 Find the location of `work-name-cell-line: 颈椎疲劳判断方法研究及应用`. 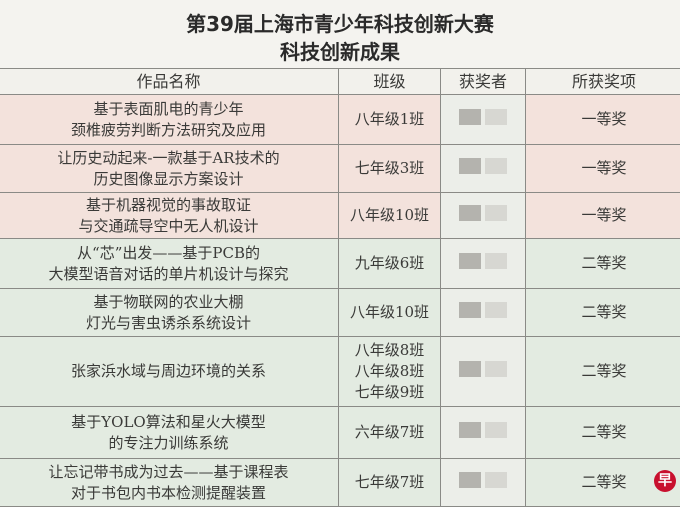

work-name-cell-line: 颈椎疲劳判断方法研究及应用 is located at coordinates (169, 130).